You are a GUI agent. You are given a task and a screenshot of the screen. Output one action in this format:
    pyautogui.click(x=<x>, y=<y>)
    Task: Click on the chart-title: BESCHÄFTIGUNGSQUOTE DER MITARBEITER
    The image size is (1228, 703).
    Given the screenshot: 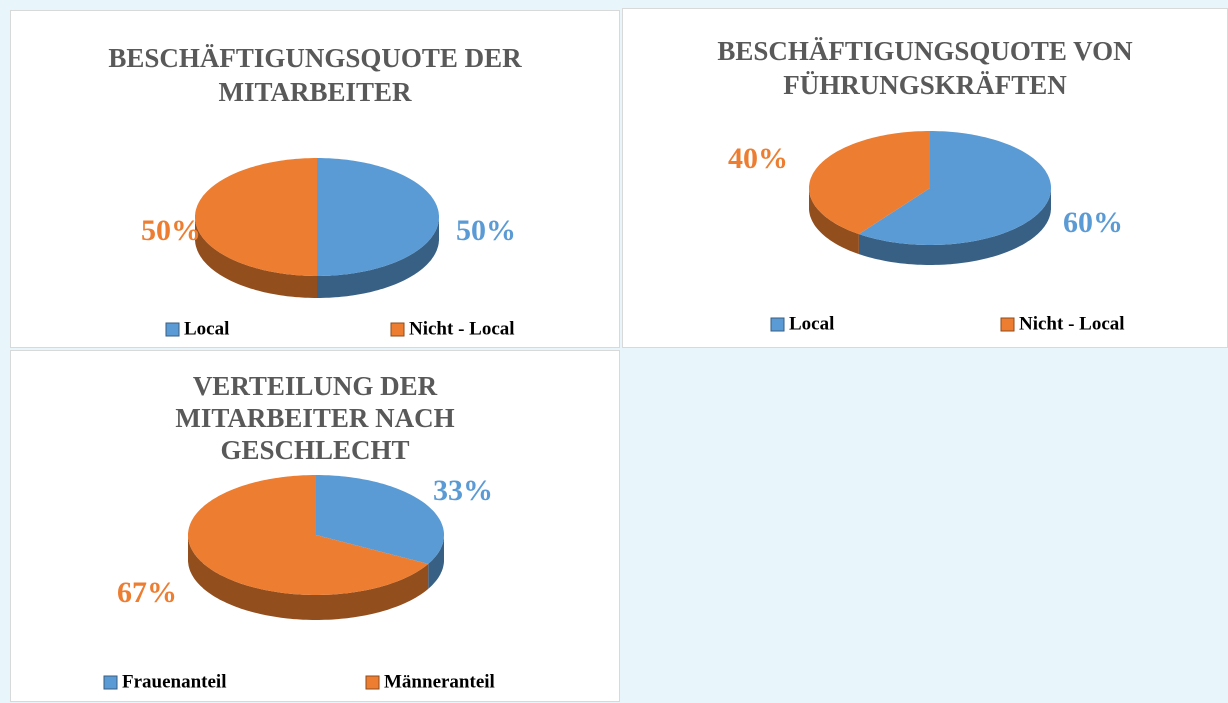 What is the action you would take?
    pyautogui.click(x=315, y=75)
    